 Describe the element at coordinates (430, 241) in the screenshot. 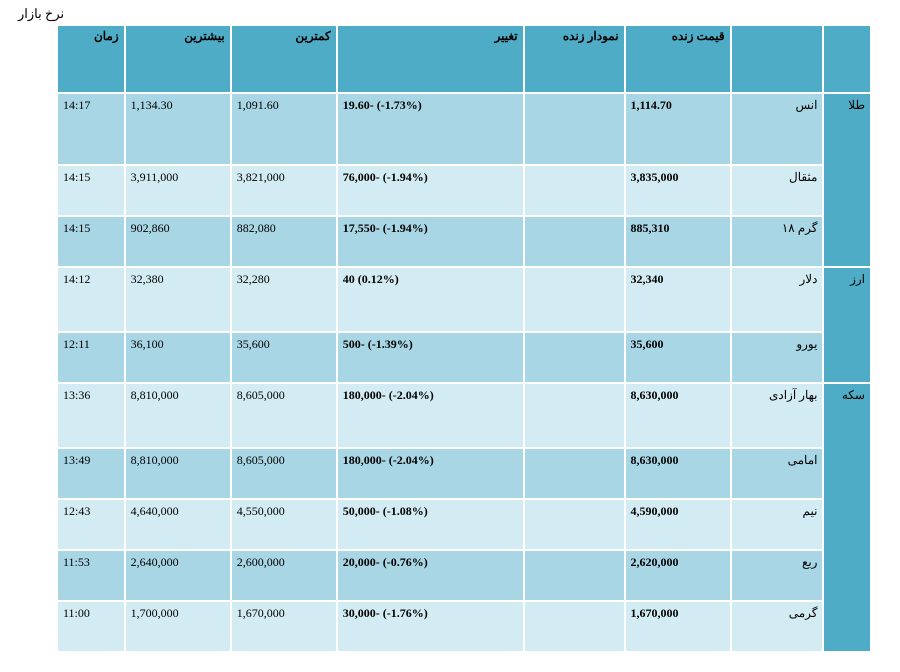

I see `cell-change: 17,550- (-1.94%)` at that location.